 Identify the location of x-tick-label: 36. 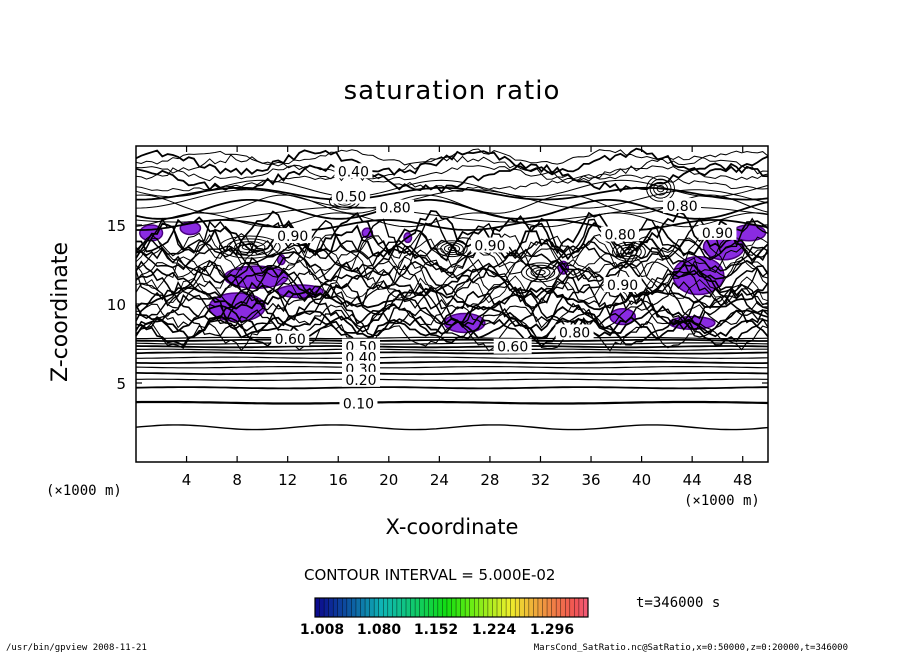
(590, 480).